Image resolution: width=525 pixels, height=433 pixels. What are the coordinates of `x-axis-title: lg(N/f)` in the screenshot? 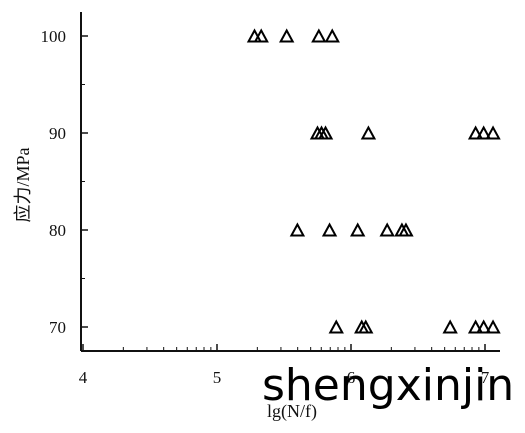 It's located at (292, 411).